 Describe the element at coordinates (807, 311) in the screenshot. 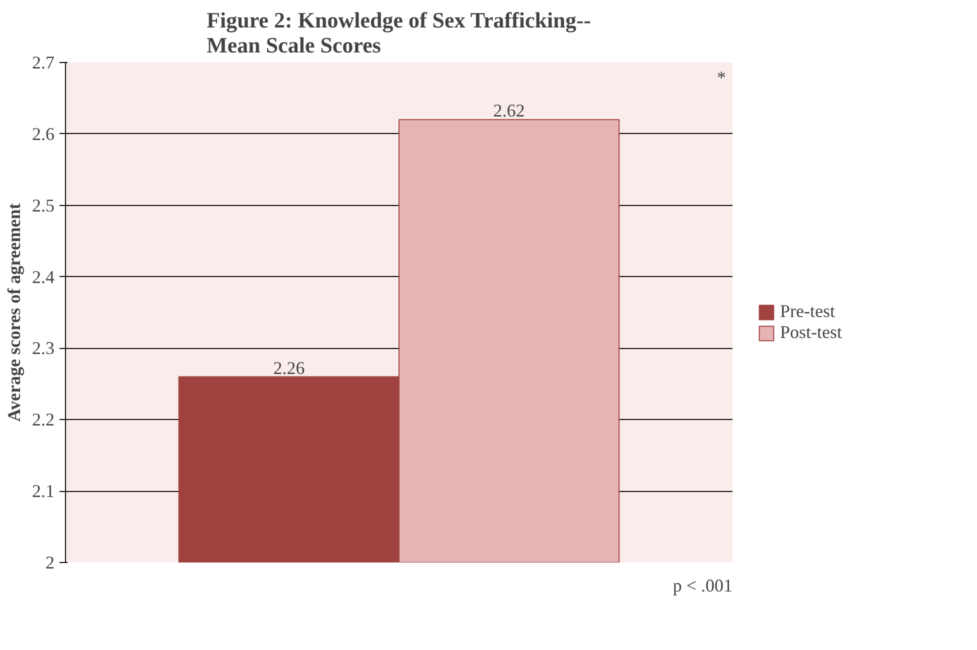

I see `legend-label: Pre-test` at that location.